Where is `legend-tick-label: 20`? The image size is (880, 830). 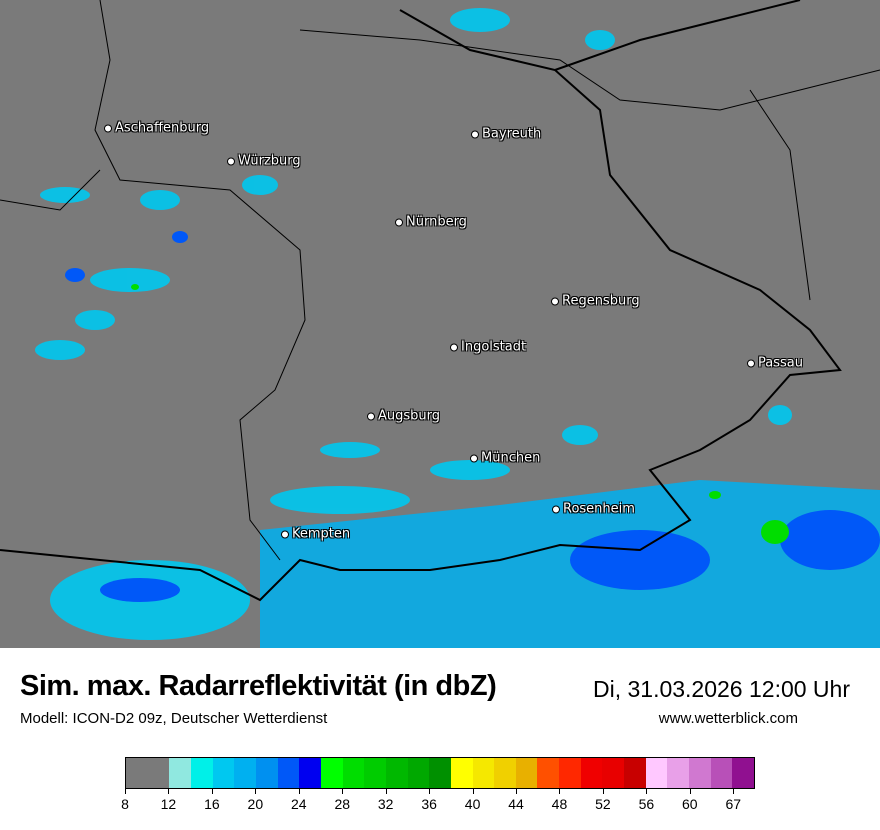 legend-tick-label: 20 is located at coordinates (255, 804).